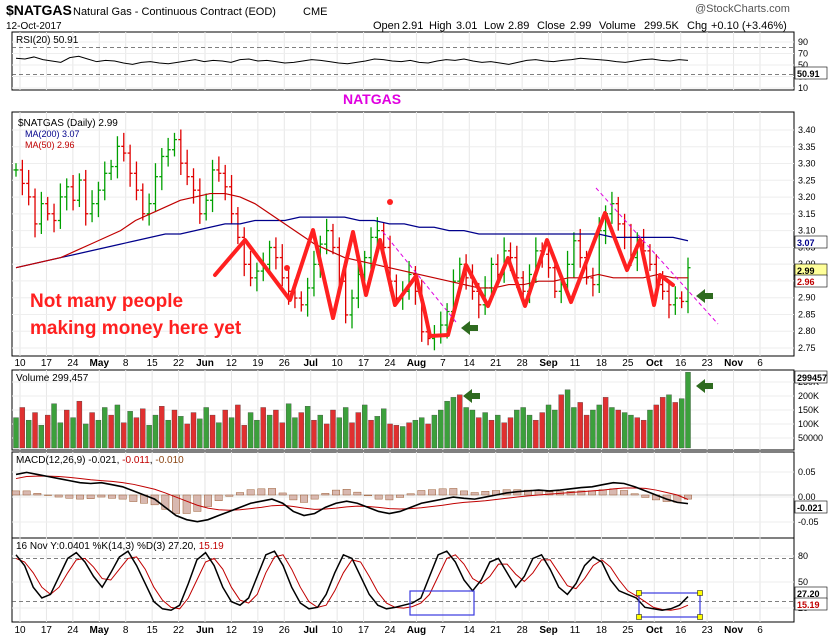 The image size is (831, 639). Describe the element at coordinates (807, 314) in the screenshot. I see `price-y-tick: 2.85` at that location.